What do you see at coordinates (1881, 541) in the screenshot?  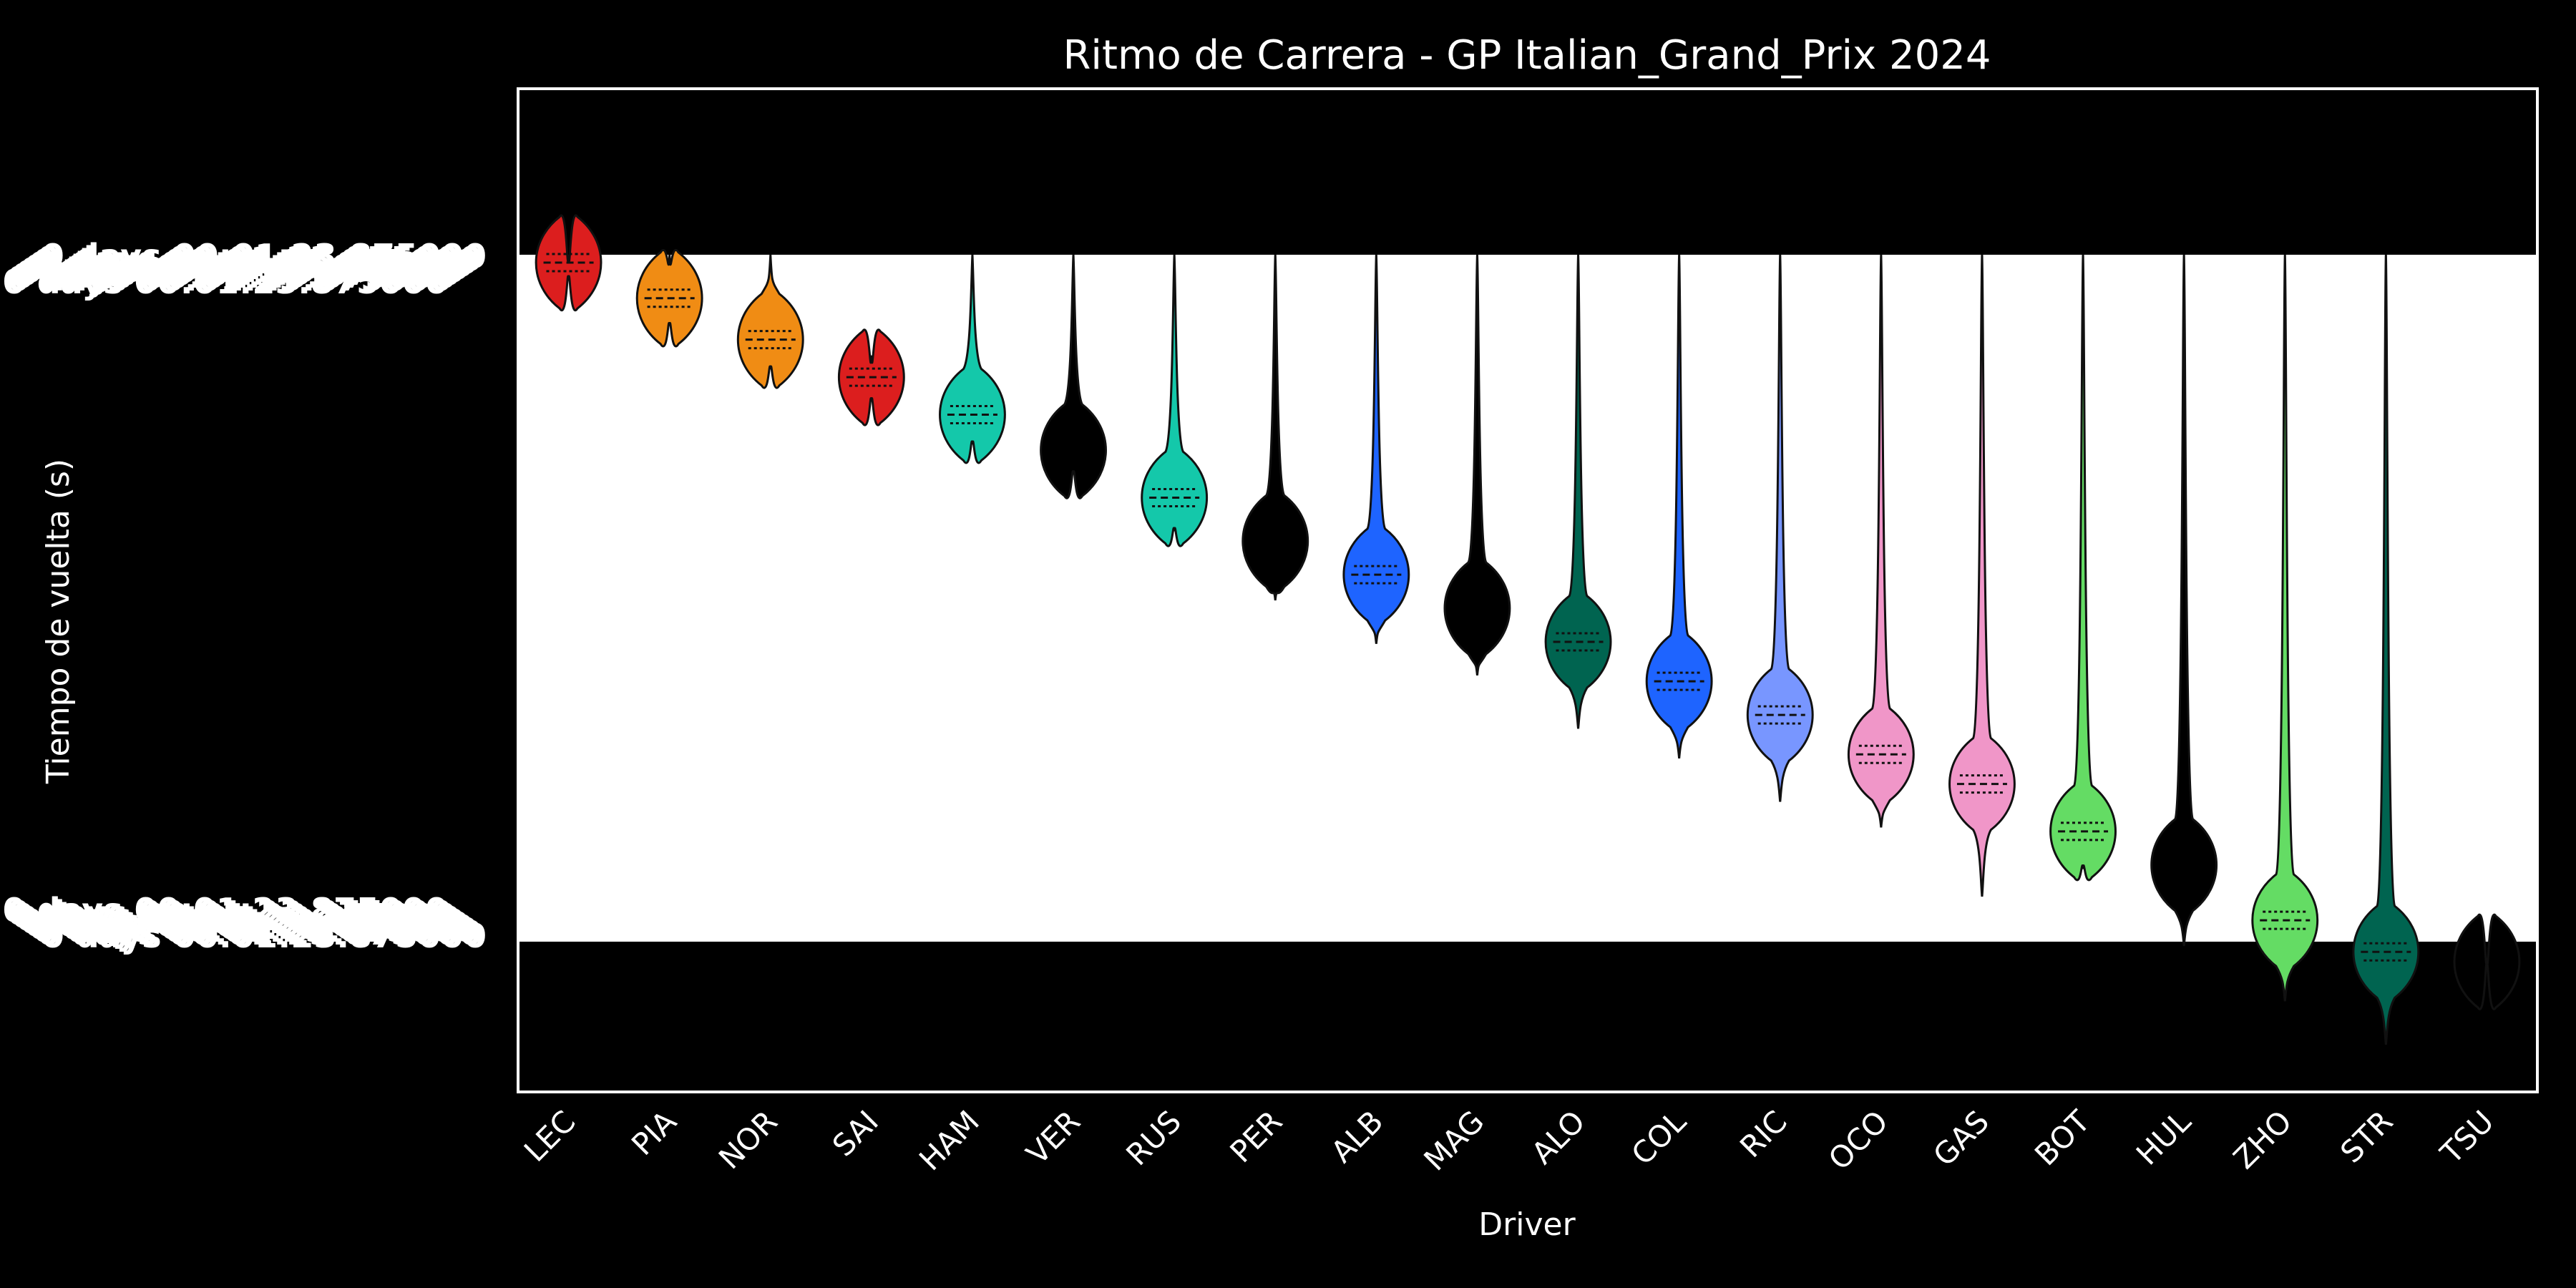 I see `violin-oco` at bounding box center [1881, 541].